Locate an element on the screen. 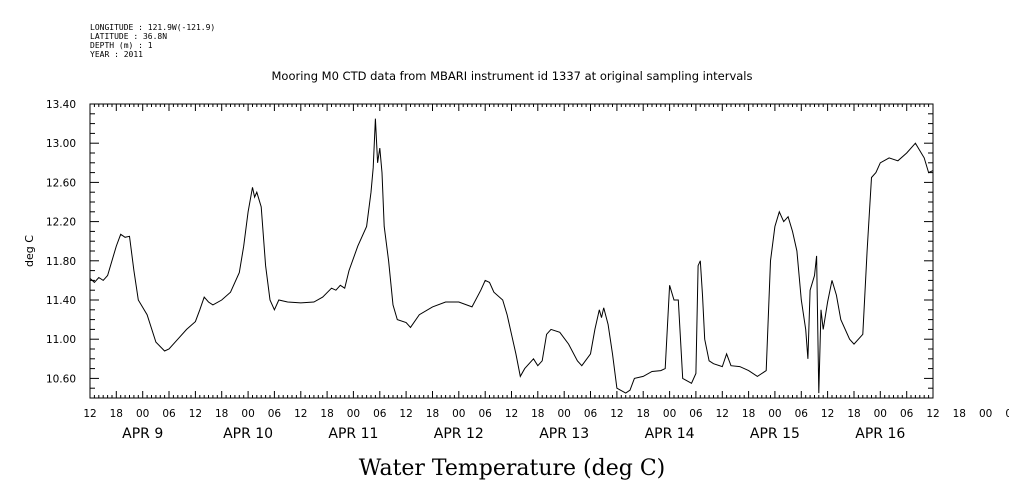 The width and height of the screenshot is (1009, 504). y-tick-labels: 10.60 11.00 11.40 11.80 12.20 12.60 13.00 13.40 is located at coordinates (61, 242).